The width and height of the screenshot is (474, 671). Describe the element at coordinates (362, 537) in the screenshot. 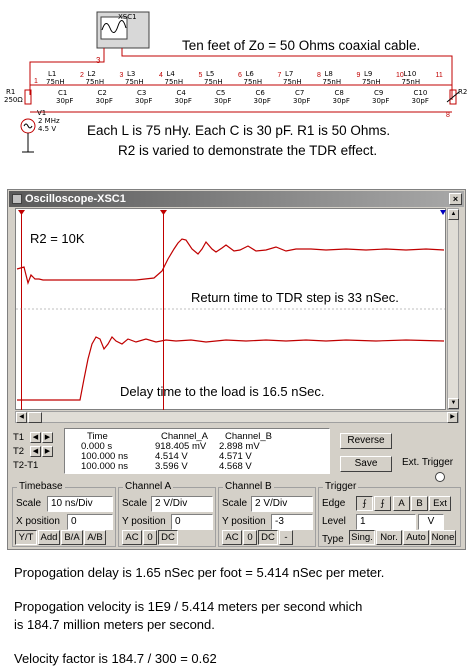

I see `mode-button: Sing.` at that location.